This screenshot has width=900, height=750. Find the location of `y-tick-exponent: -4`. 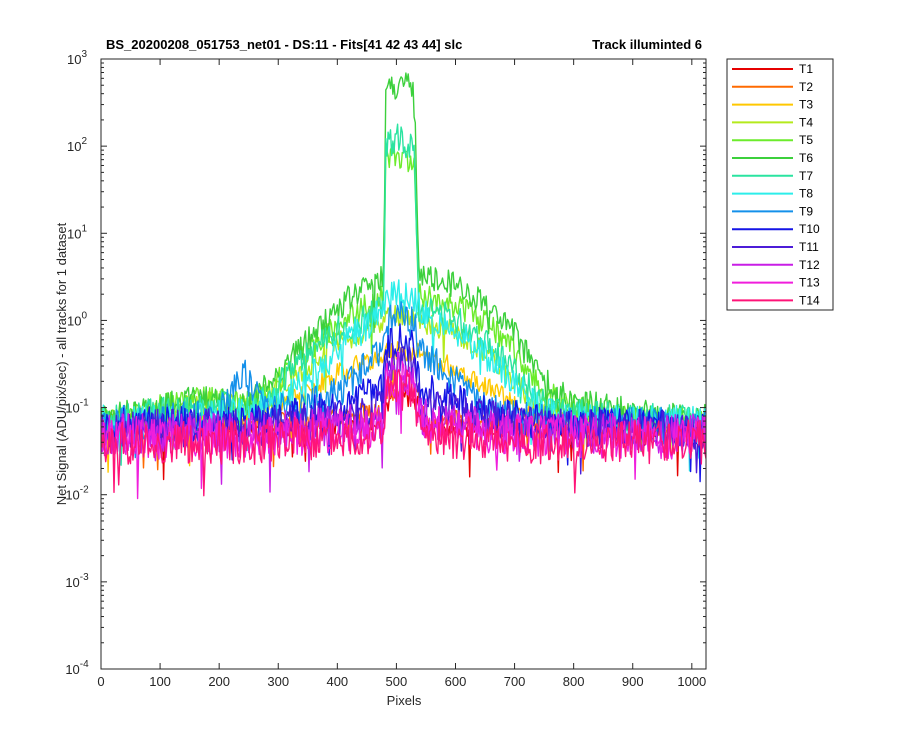

y-tick-exponent: -4 is located at coordinates (84, 664).